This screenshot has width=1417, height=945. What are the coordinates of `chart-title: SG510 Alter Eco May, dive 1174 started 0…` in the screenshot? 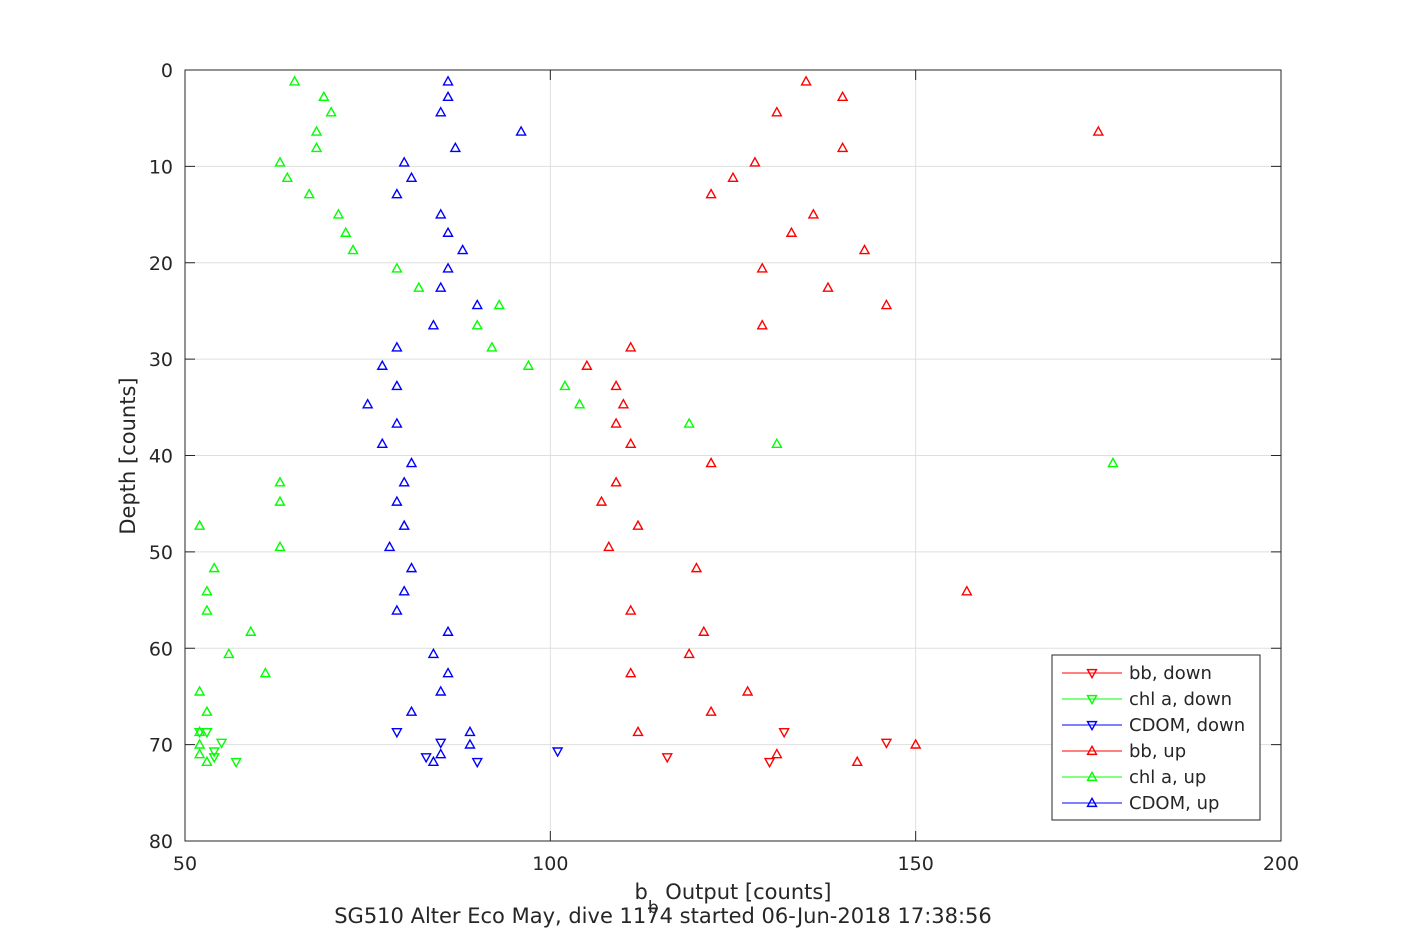 It's located at (663, 916).